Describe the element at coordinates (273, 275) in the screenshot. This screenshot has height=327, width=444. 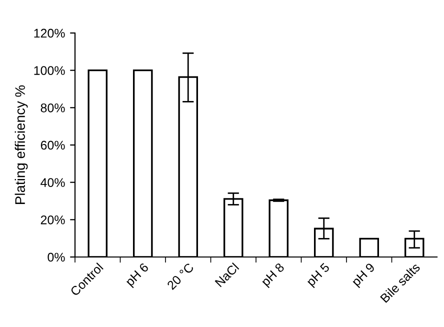
I see `x-tick-label: pH 8` at that location.